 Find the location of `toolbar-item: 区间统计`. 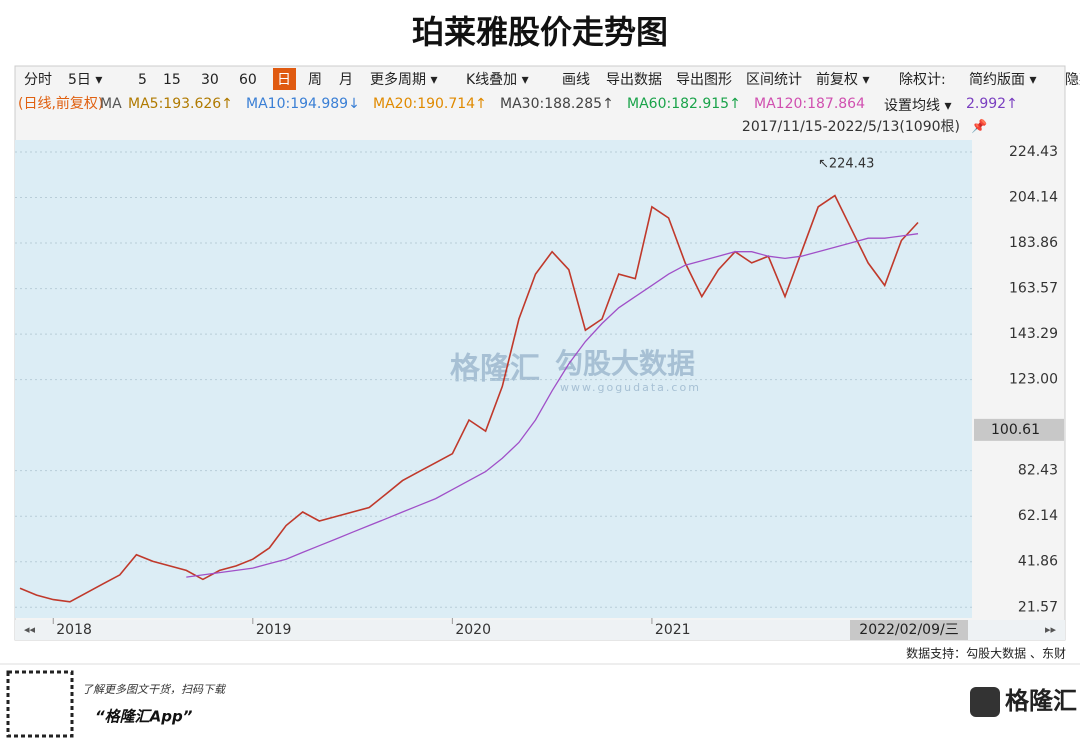

toolbar-item: 区间统计 is located at coordinates (774, 80).